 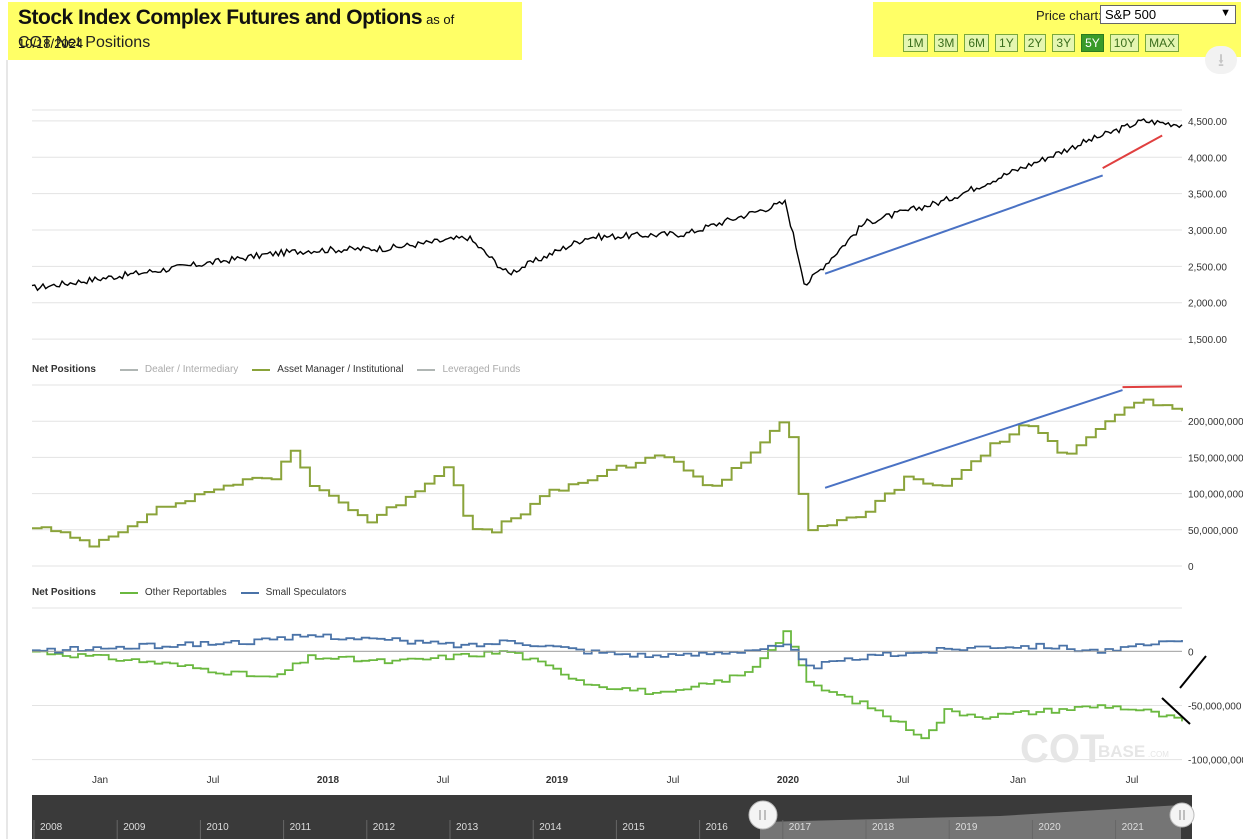 I want to click on legend-label: Small Speculators, so click(x=306, y=592).